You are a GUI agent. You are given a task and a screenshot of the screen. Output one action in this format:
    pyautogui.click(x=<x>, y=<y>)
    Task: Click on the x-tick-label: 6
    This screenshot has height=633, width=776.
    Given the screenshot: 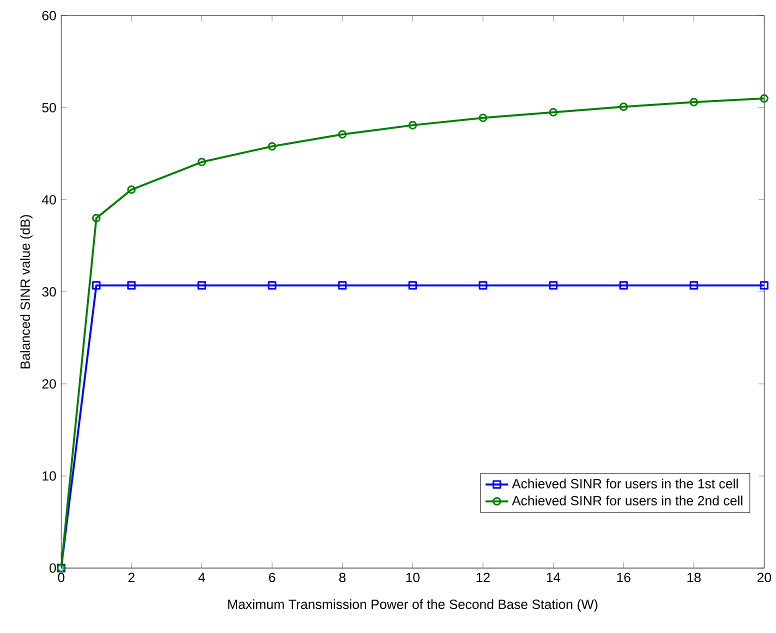 What is the action you would take?
    pyautogui.click(x=272, y=577)
    